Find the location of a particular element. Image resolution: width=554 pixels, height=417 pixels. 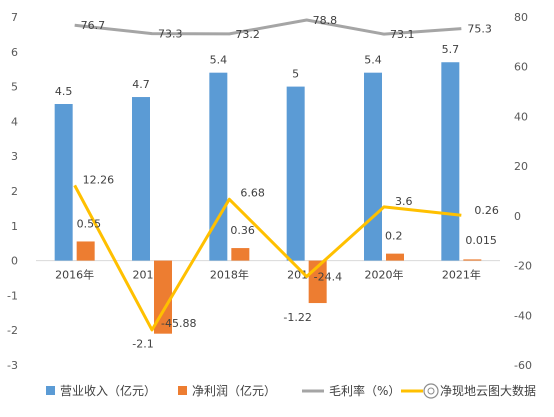

net-profit-bar-label: 0.55 is located at coordinates (89, 223).